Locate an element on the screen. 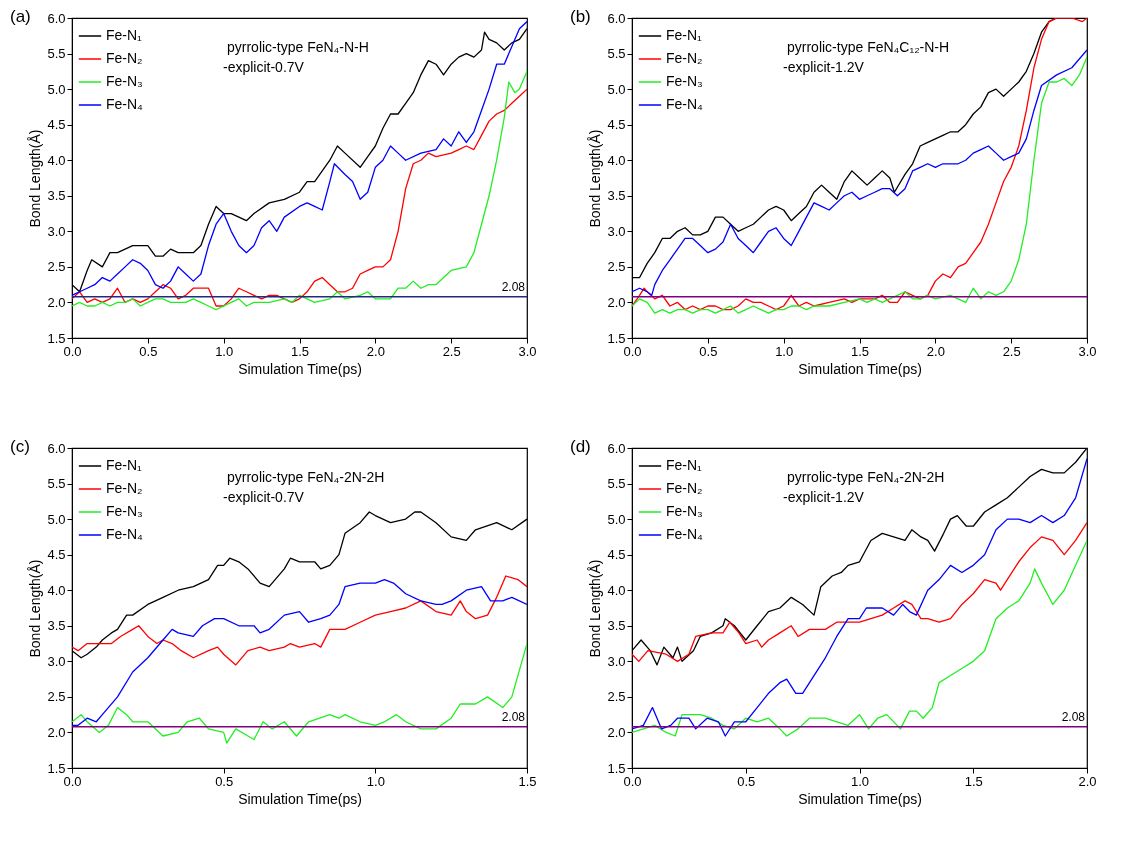 This screenshot has height=863, width=1121. chart-title: (d) is located at coordinates (580, 446).